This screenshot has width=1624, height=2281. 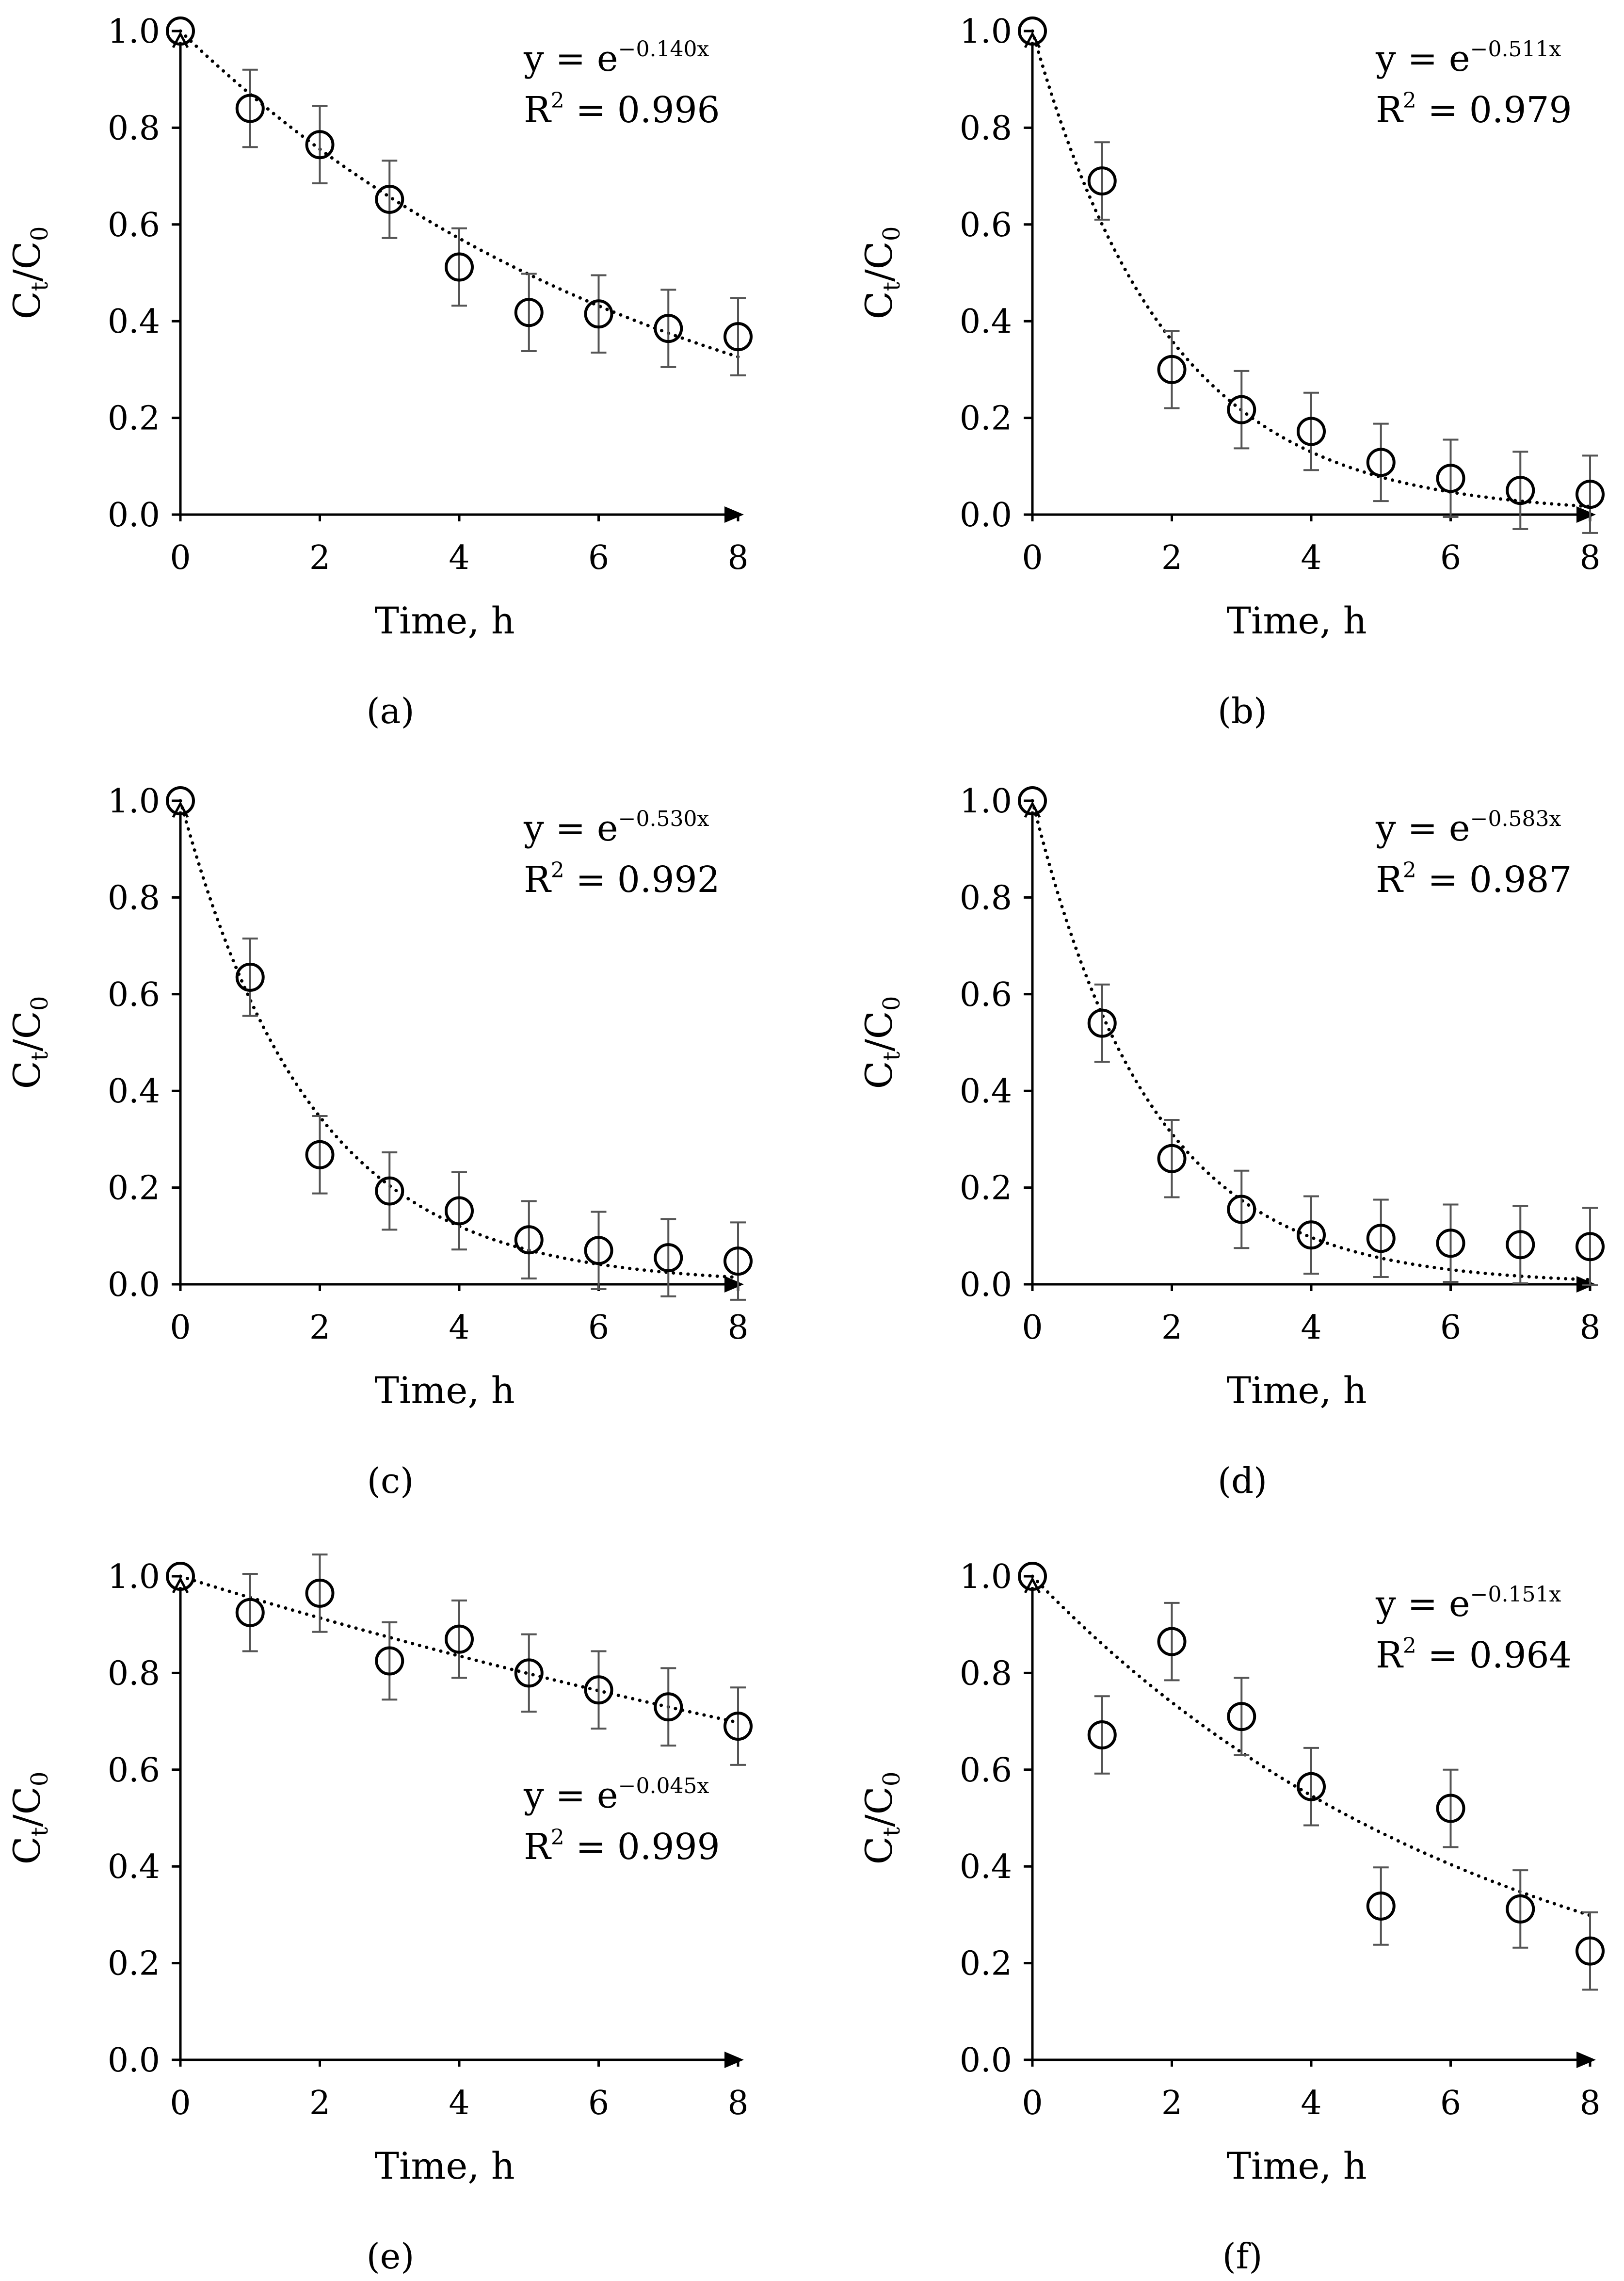 What do you see at coordinates (1468, 1603) in the screenshot?
I see `fit-equation: y = e−0.151x` at bounding box center [1468, 1603].